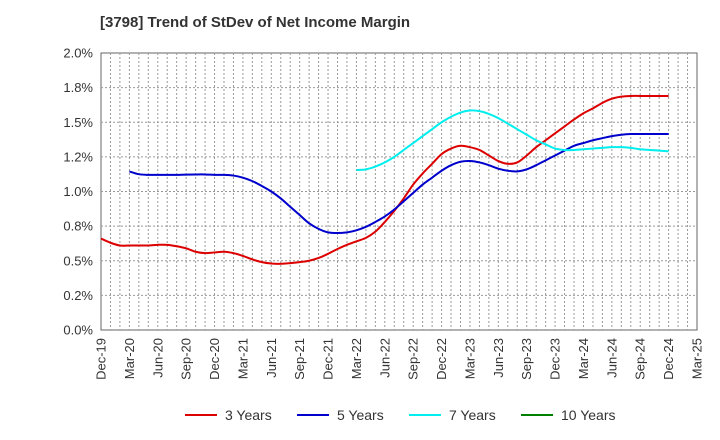 The height and width of the screenshot is (440, 720). I want to click on legend-label: 5 Years, so click(360, 415).